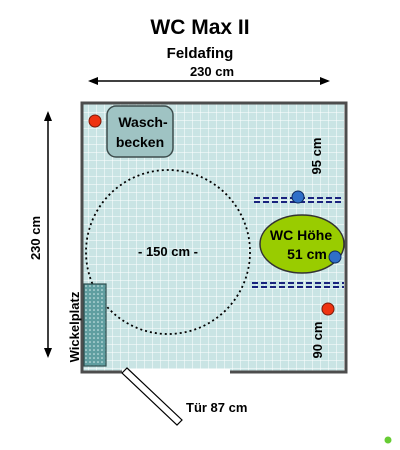 The height and width of the screenshot is (450, 400). What do you see at coordinates (200, 53) in the screenshot?
I see `page-subtitle: Feldafing` at bounding box center [200, 53].